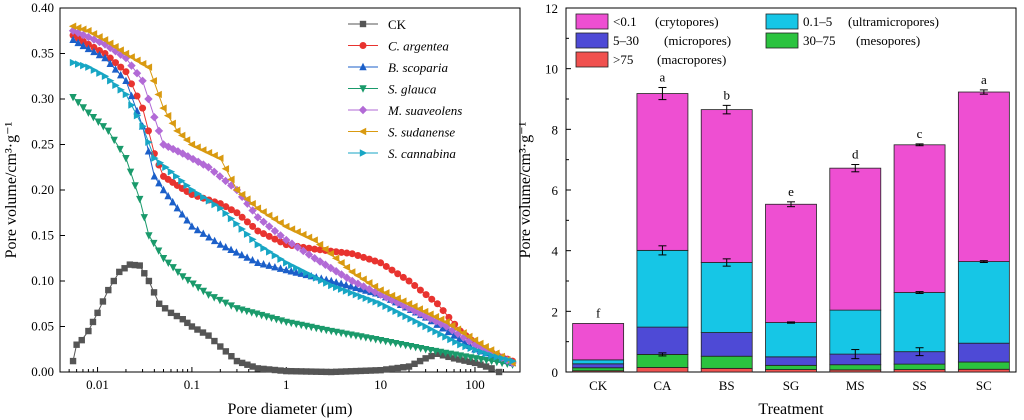  I want to click on legend-label: S. sudanense, so click(421, 132).